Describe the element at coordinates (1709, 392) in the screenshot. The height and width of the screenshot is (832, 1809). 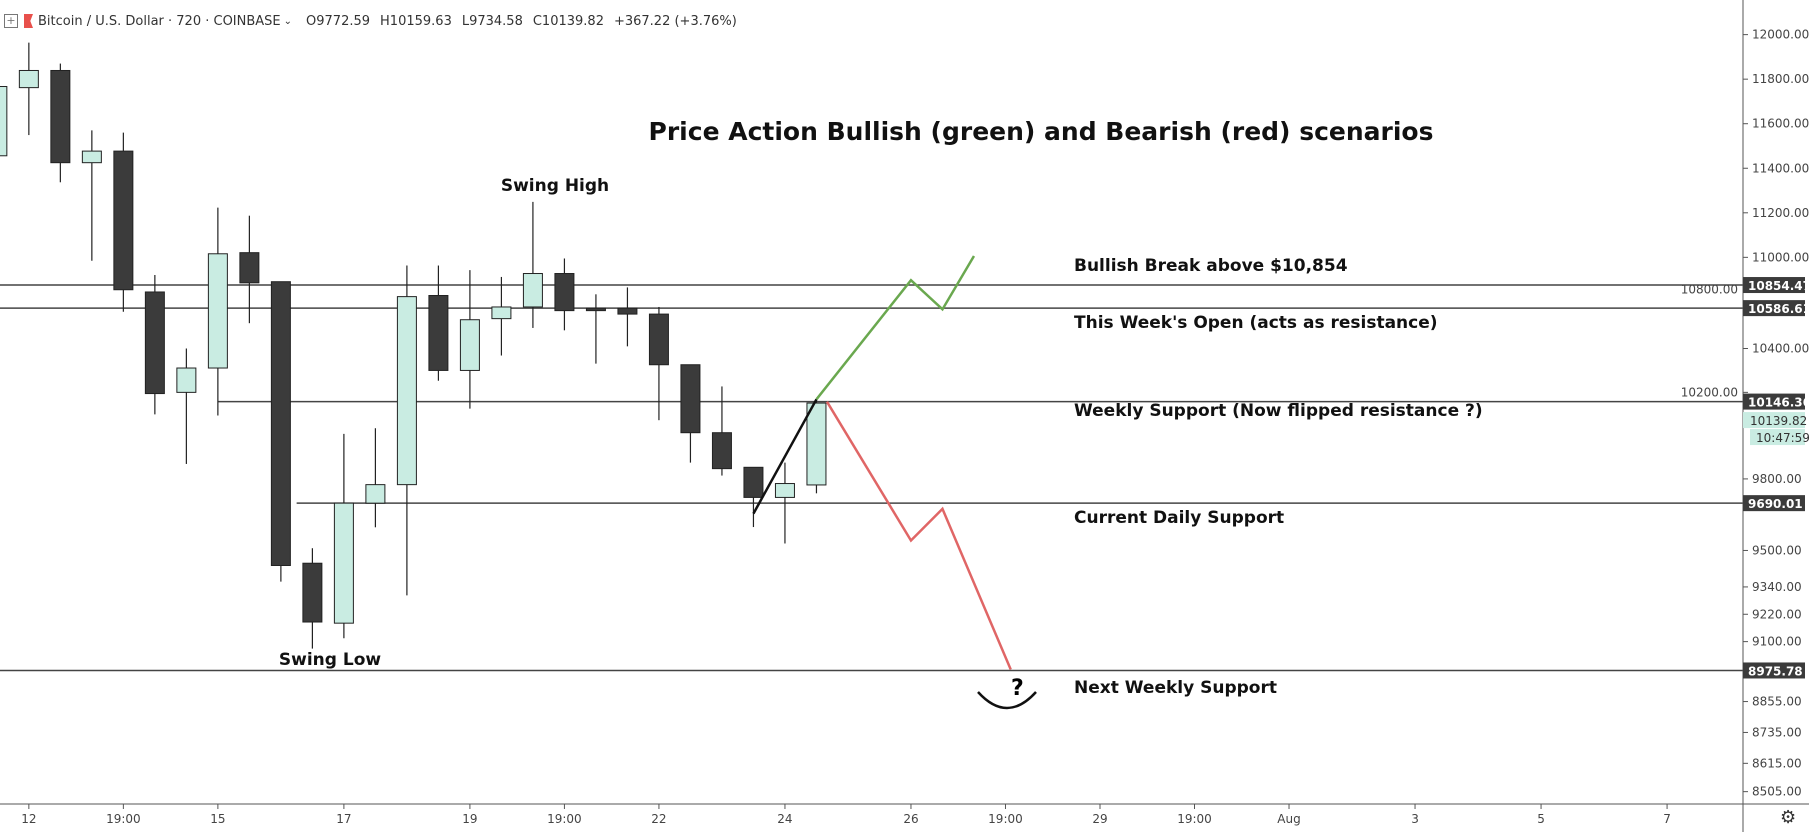
I see `y-tick-label: 10200.00` at that location.